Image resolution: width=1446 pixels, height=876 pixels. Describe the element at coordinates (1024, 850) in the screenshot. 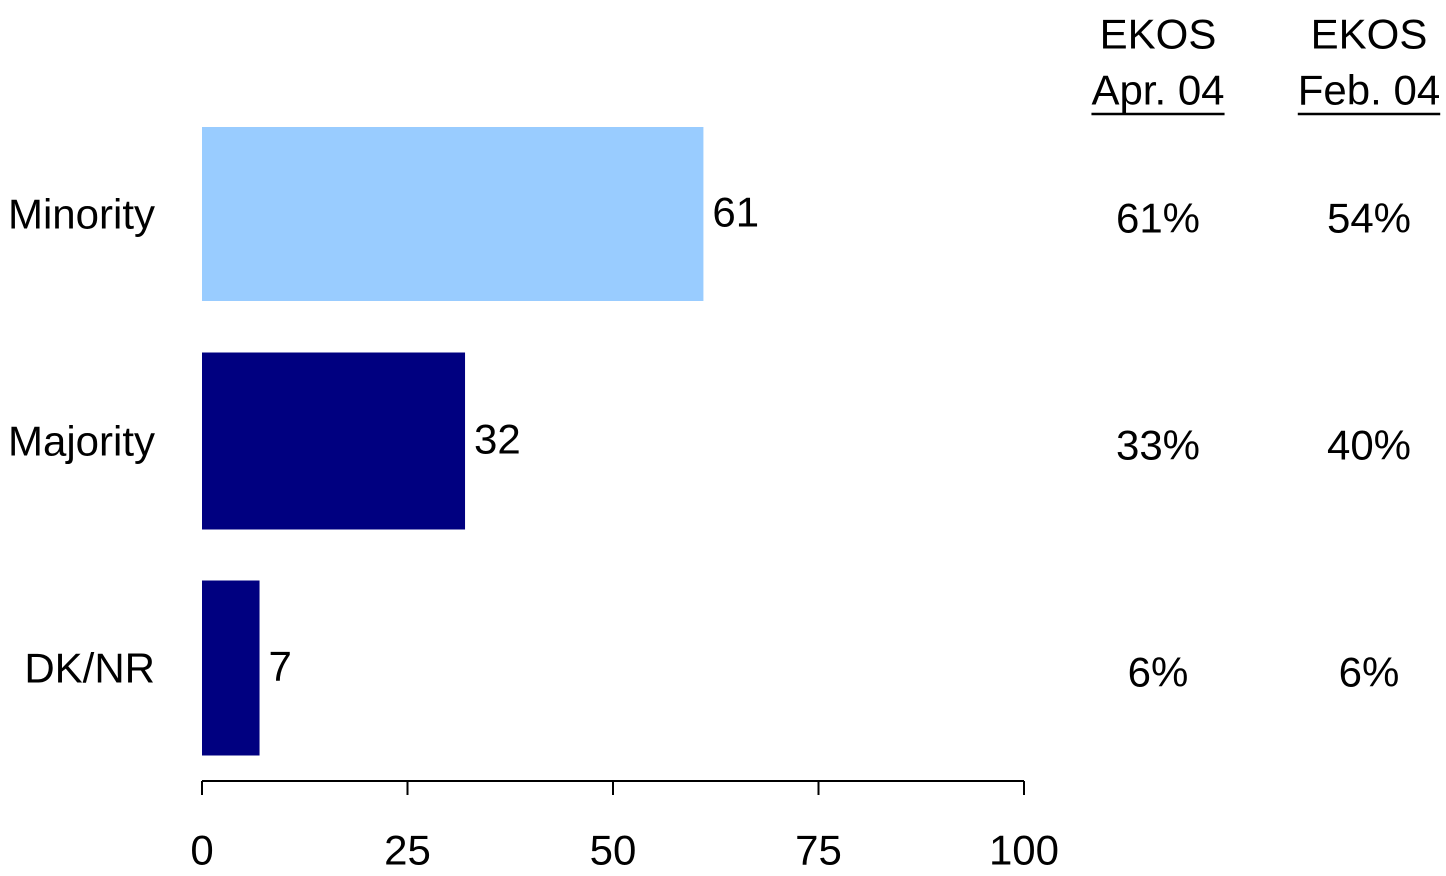

I see `x-tick-label: 100` at that location.